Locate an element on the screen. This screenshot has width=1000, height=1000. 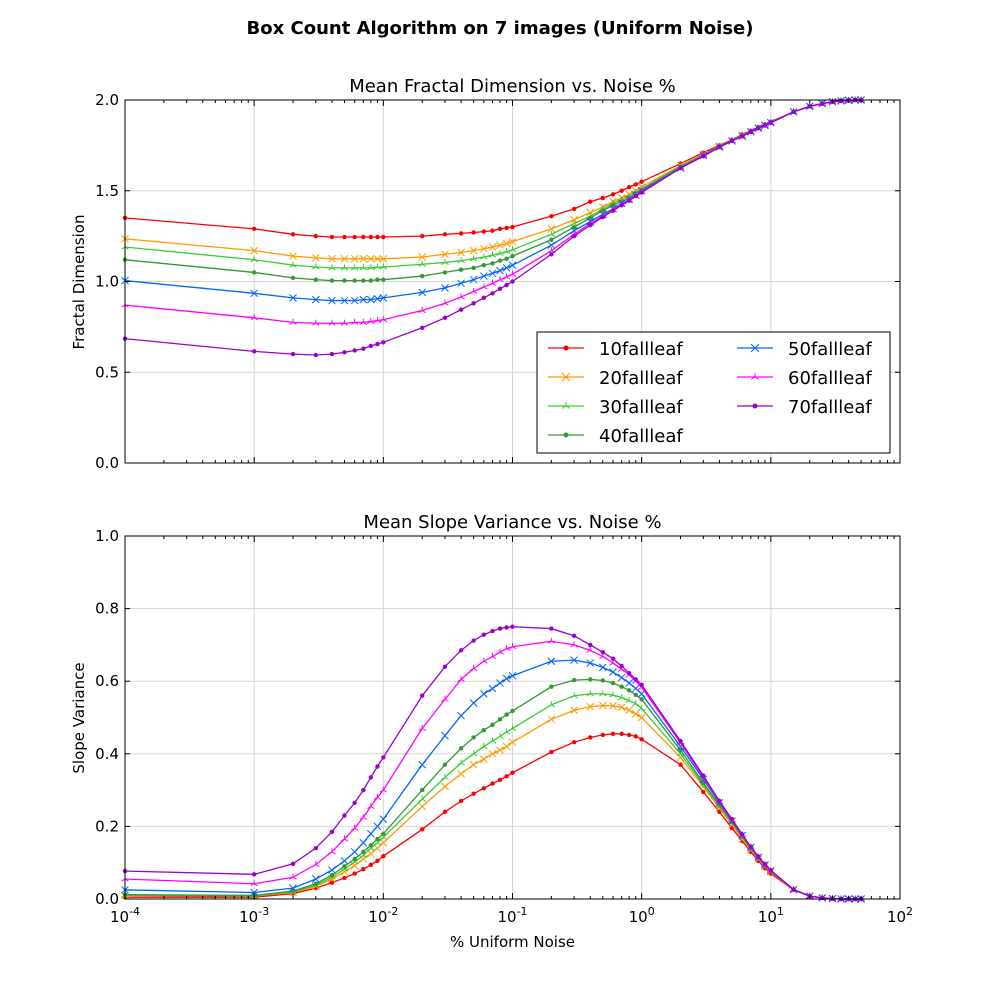
legend-box is located at coordinates (713, 392).